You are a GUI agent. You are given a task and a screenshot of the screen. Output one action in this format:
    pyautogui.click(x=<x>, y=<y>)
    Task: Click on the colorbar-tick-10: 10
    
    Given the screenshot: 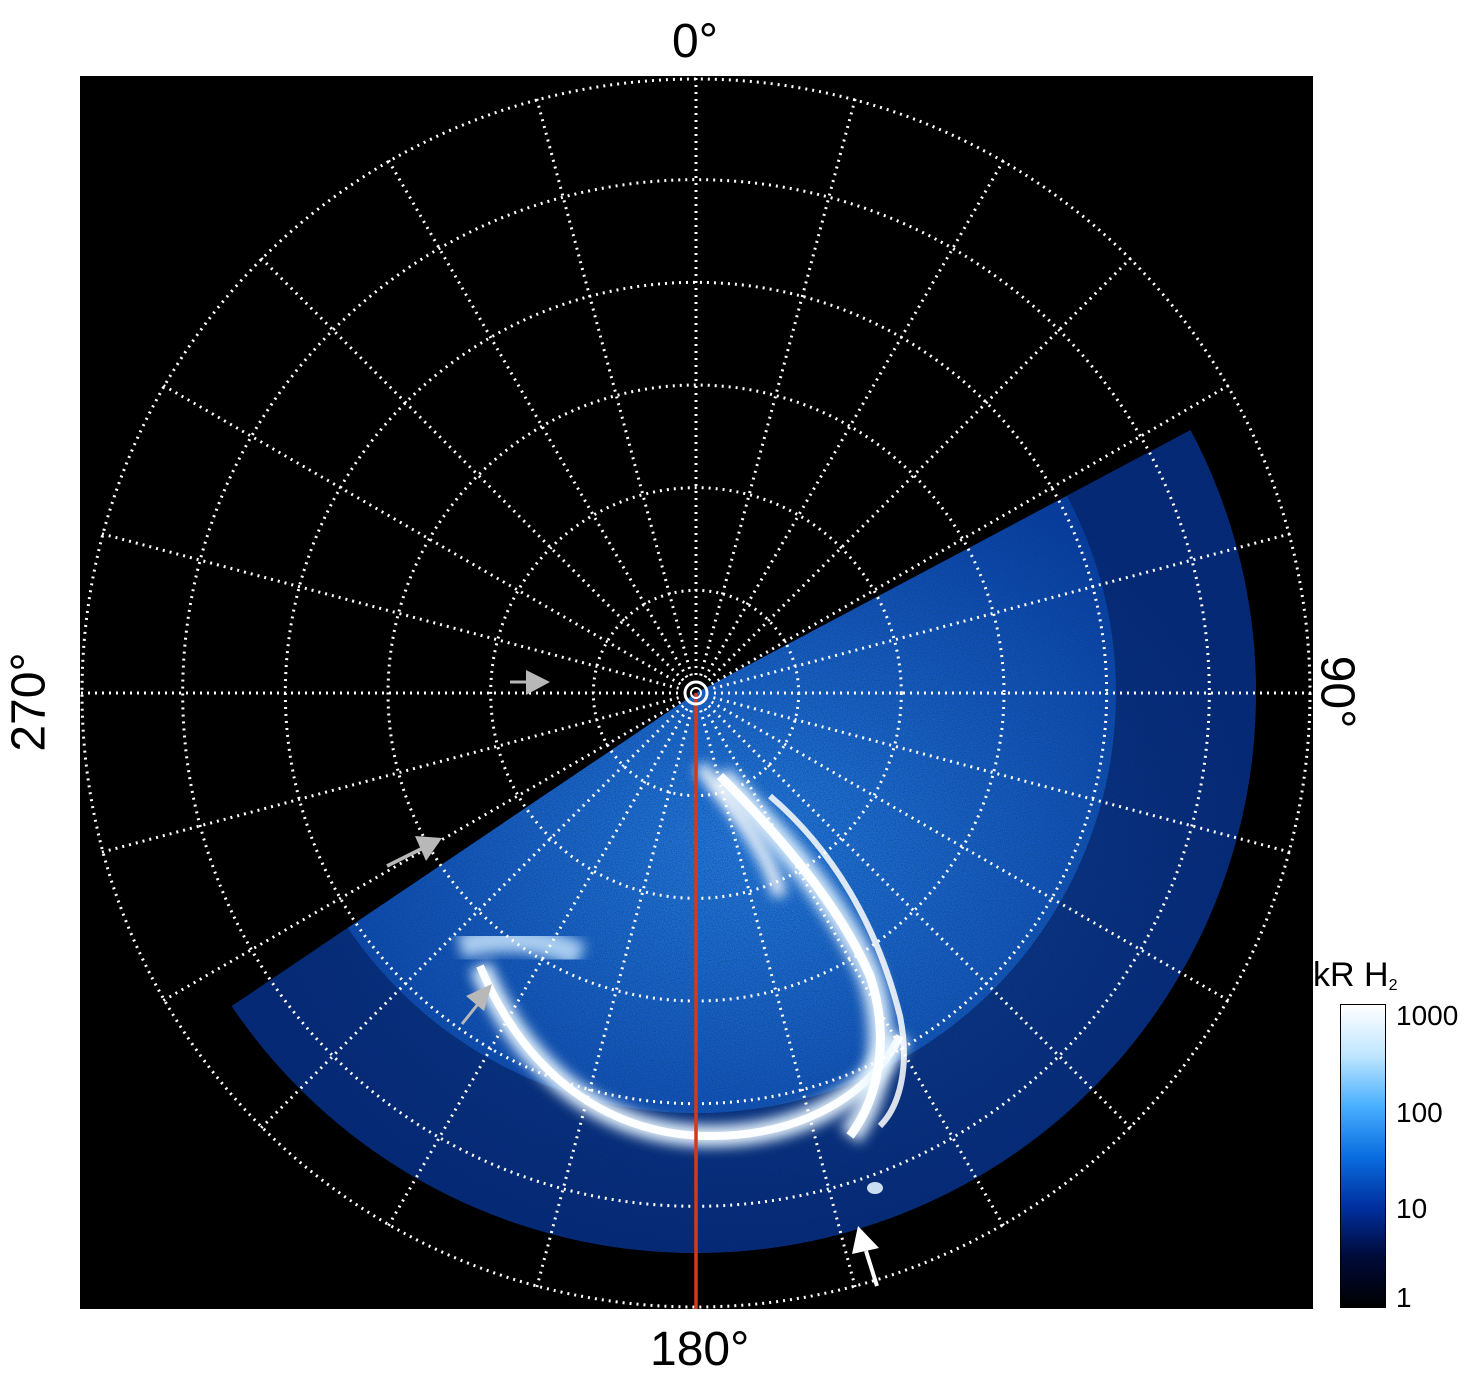 What is the action you would take?
    pyautogui.click(x=1412, y=1208)
    